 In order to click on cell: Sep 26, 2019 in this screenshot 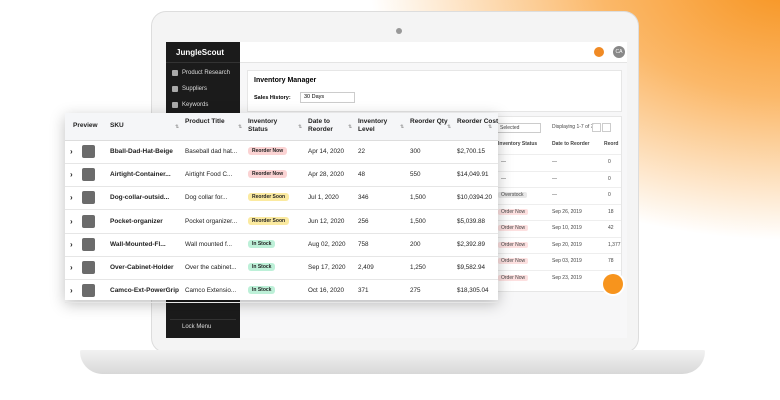, I will do `click(567, 211)`.